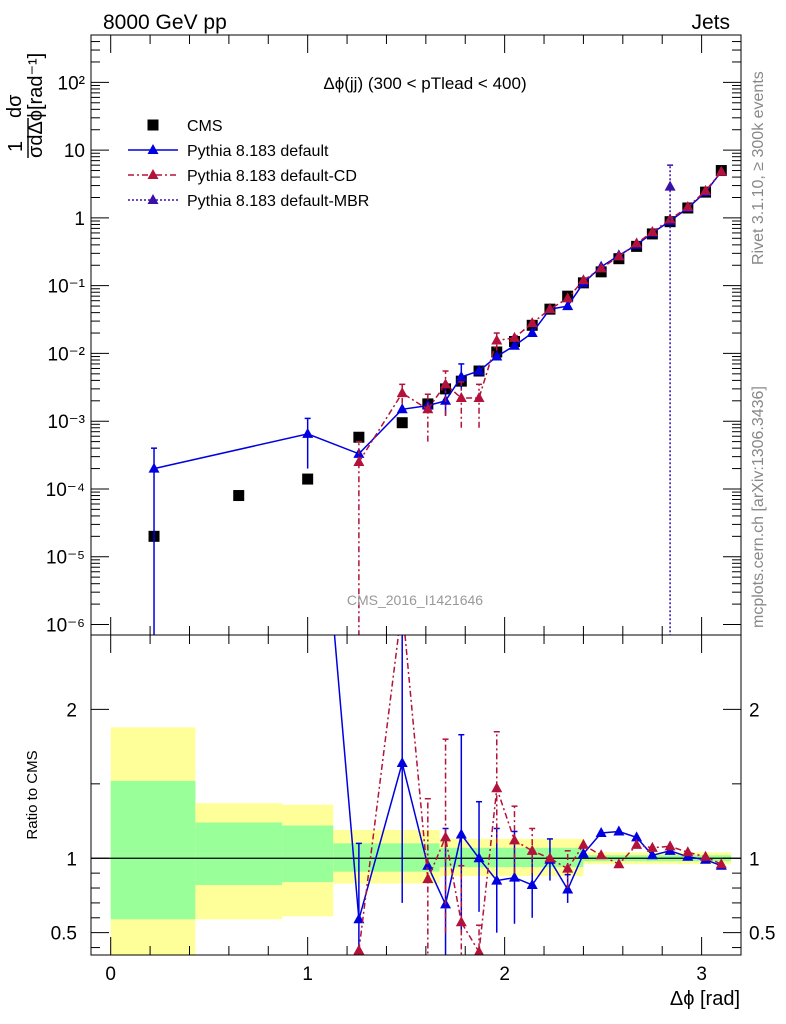 The image size is (786, 1024). What do you see at coordinates (36, 134) in the screenshot?
I see `svg-text: σdΔϕ` at bounding box center [36, 134].